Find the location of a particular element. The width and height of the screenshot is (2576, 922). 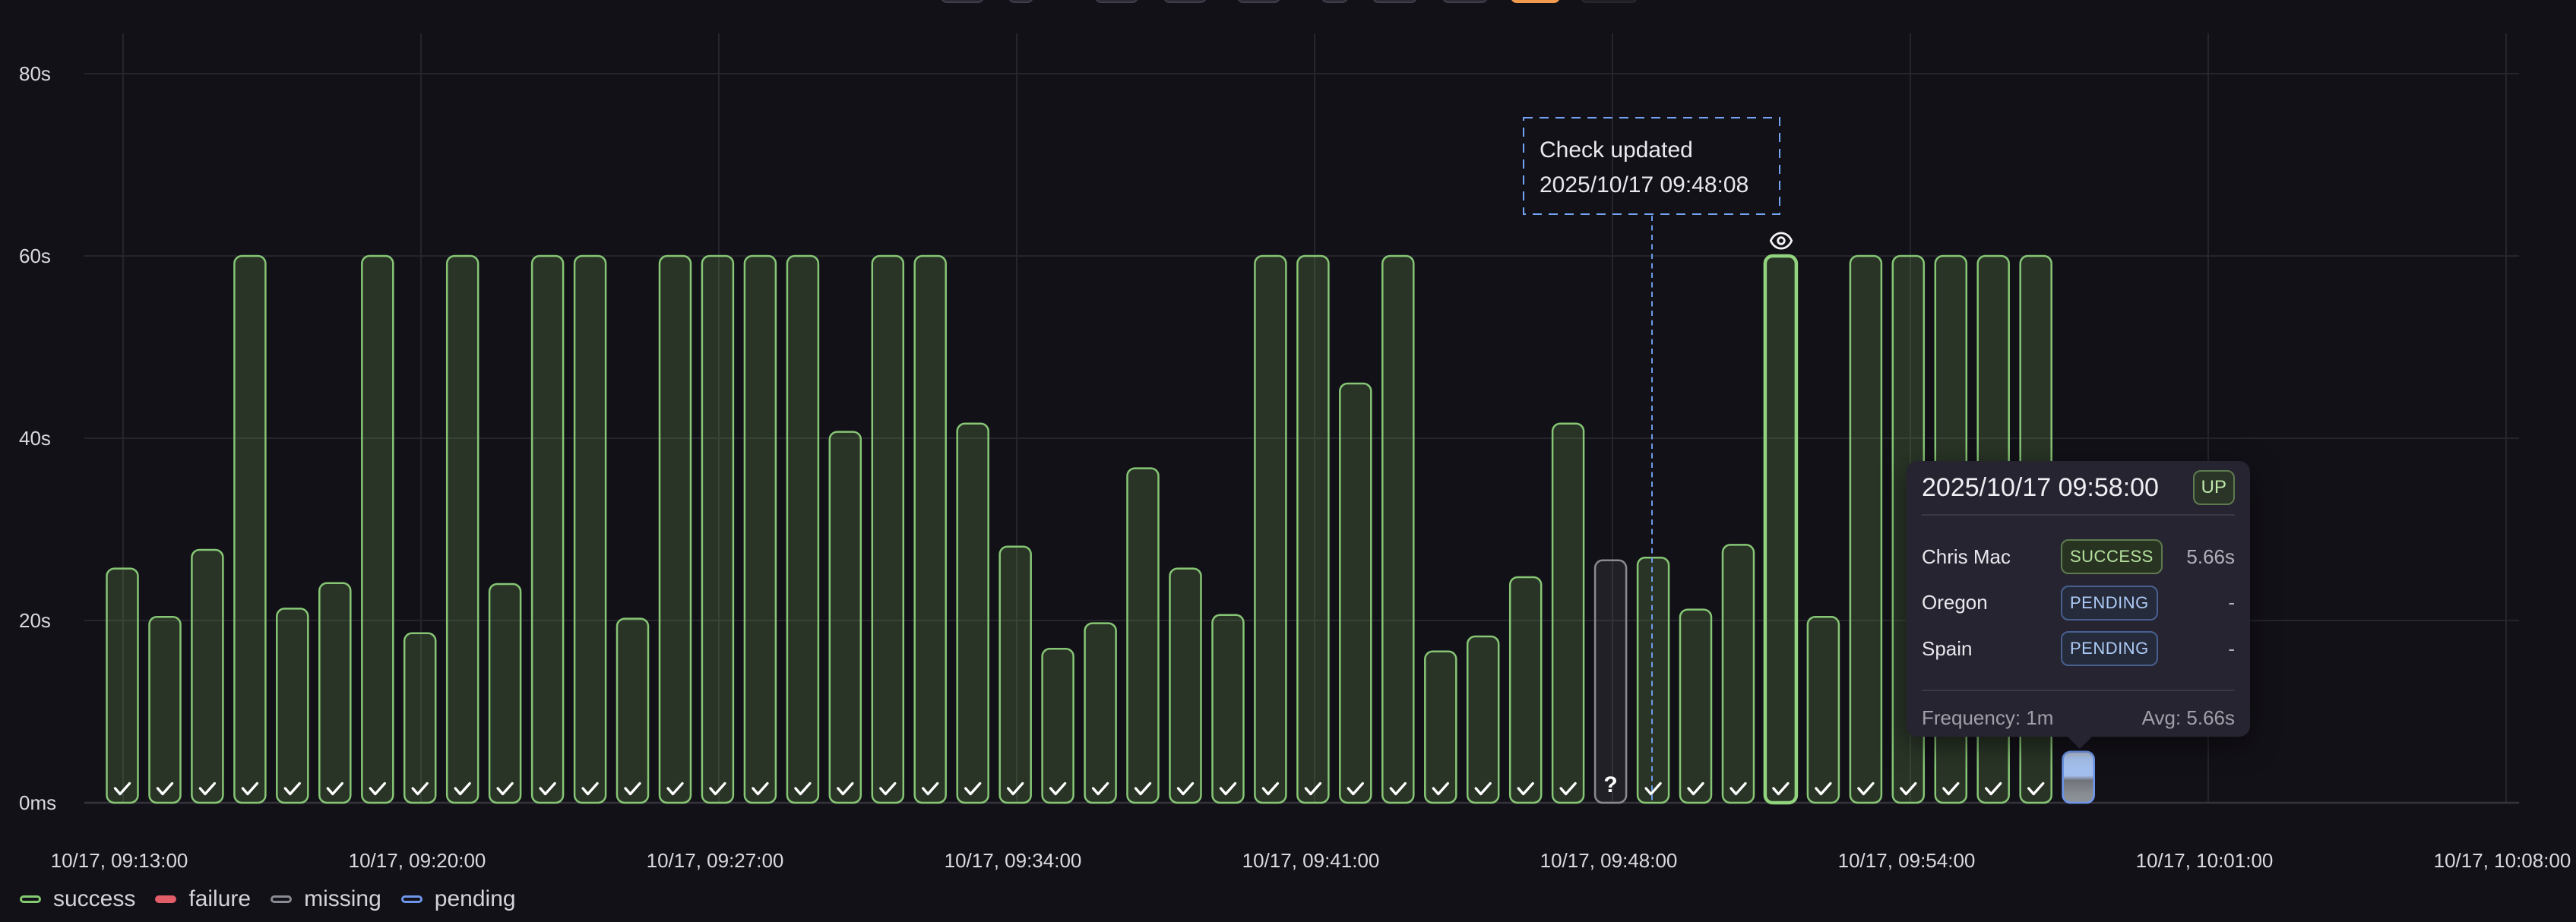

svg-text: 10/17, 09:48:00 is located at coordinates (1609, 860).